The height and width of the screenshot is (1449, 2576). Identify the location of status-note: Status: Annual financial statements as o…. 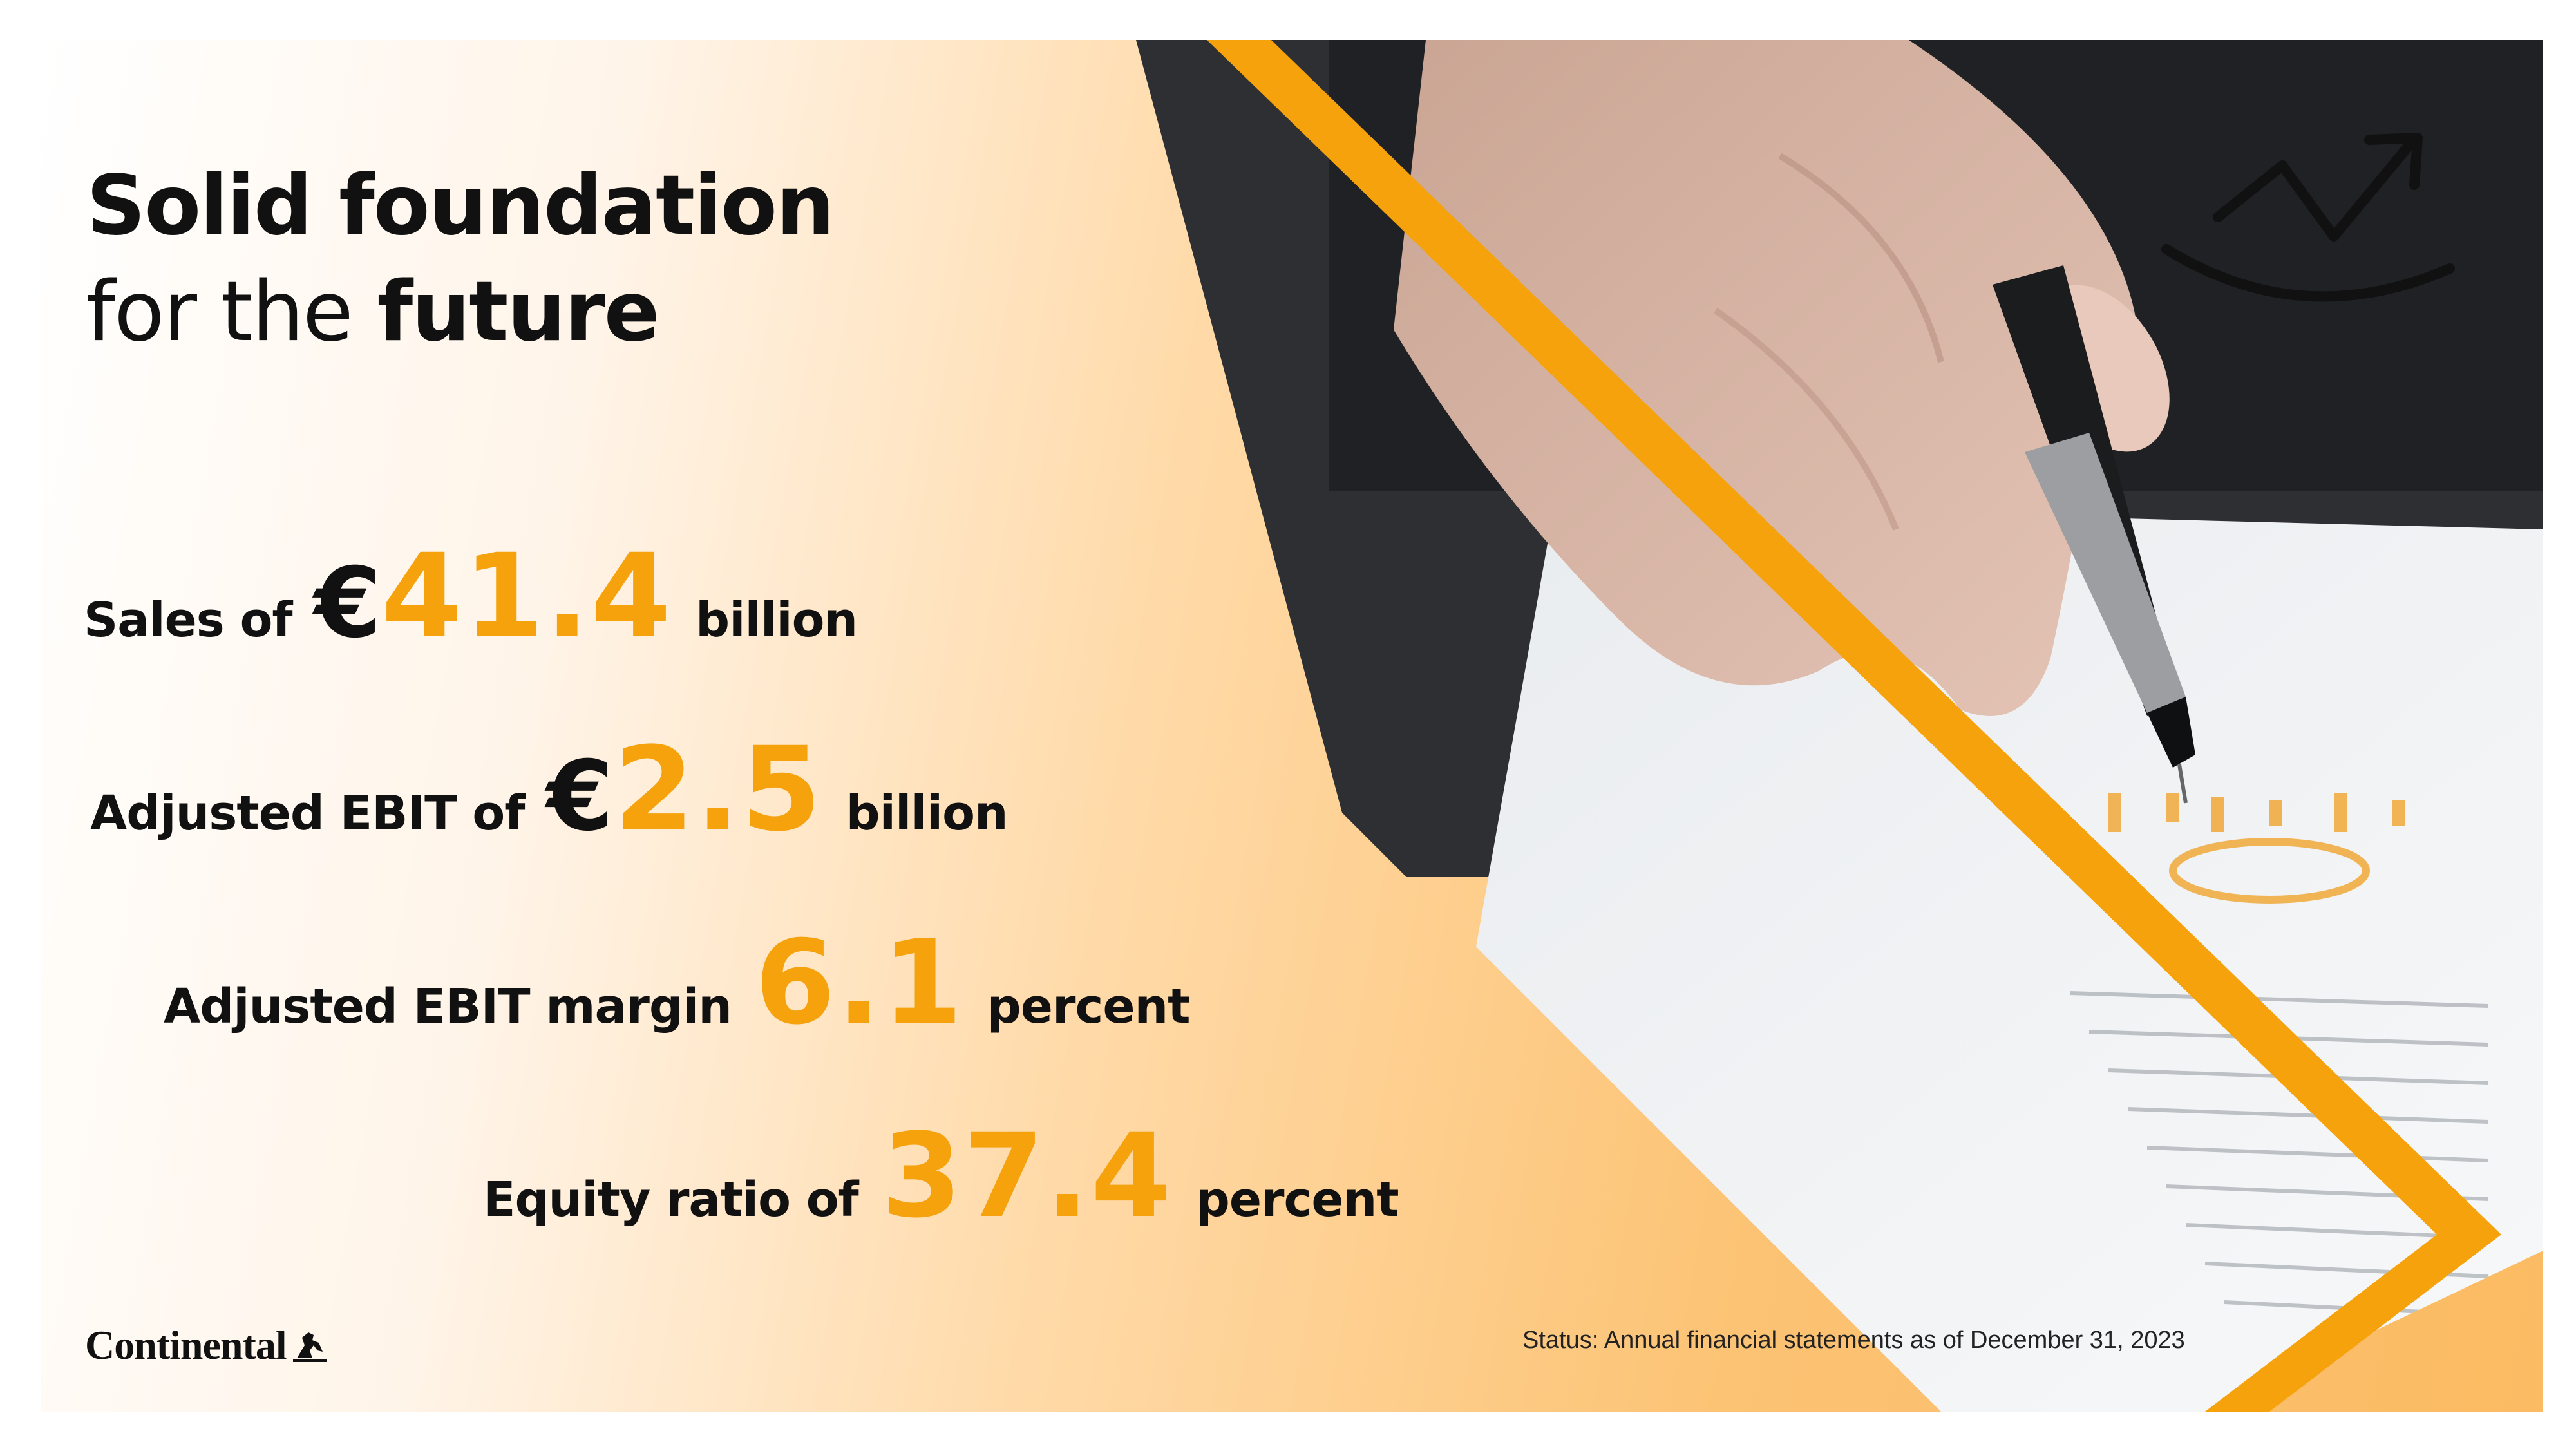
(1853, 1341).